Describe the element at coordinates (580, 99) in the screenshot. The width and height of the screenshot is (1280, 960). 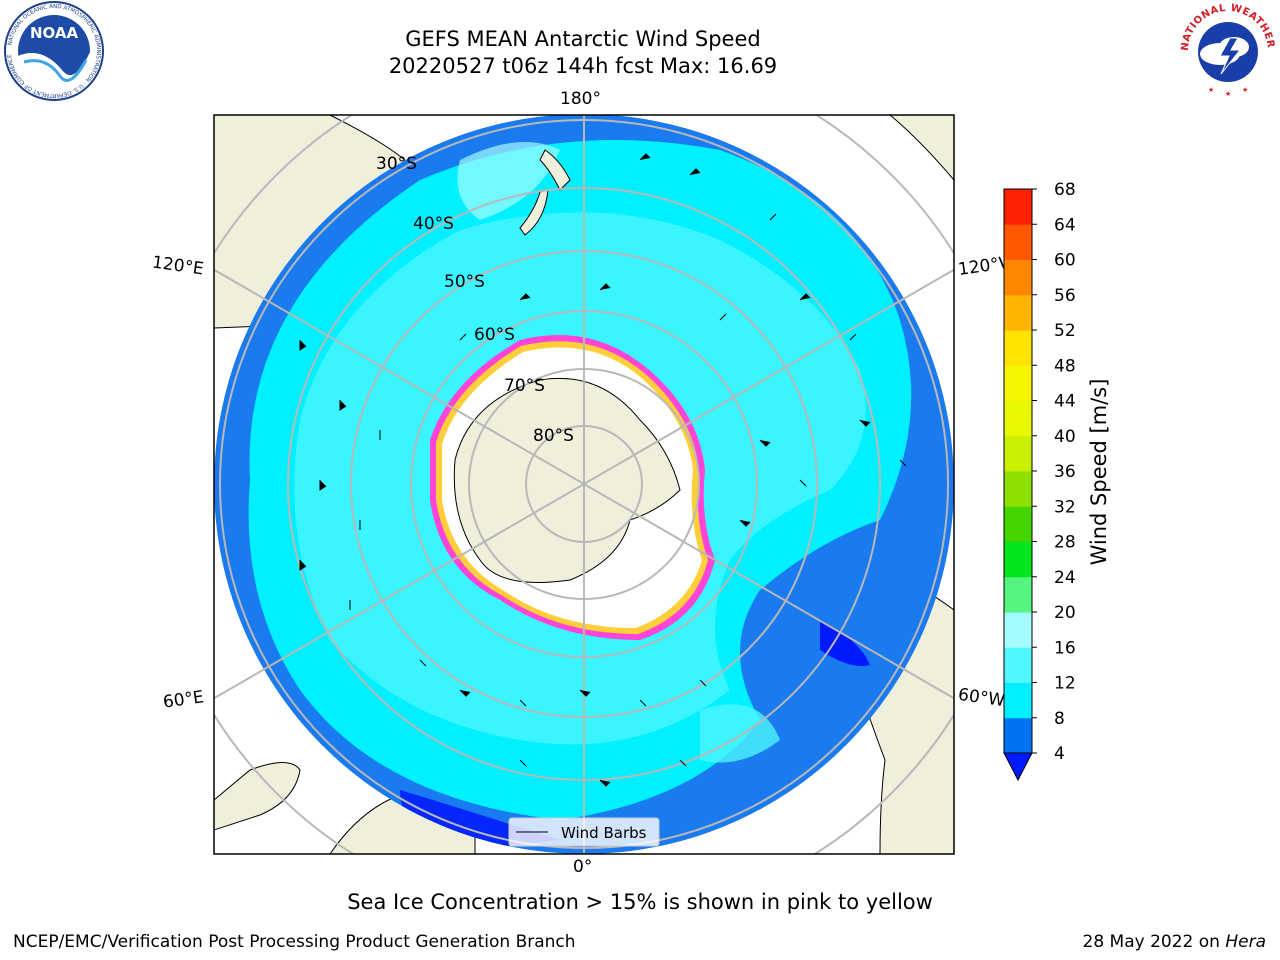
I see `lon-label-top: 180°` at that location.